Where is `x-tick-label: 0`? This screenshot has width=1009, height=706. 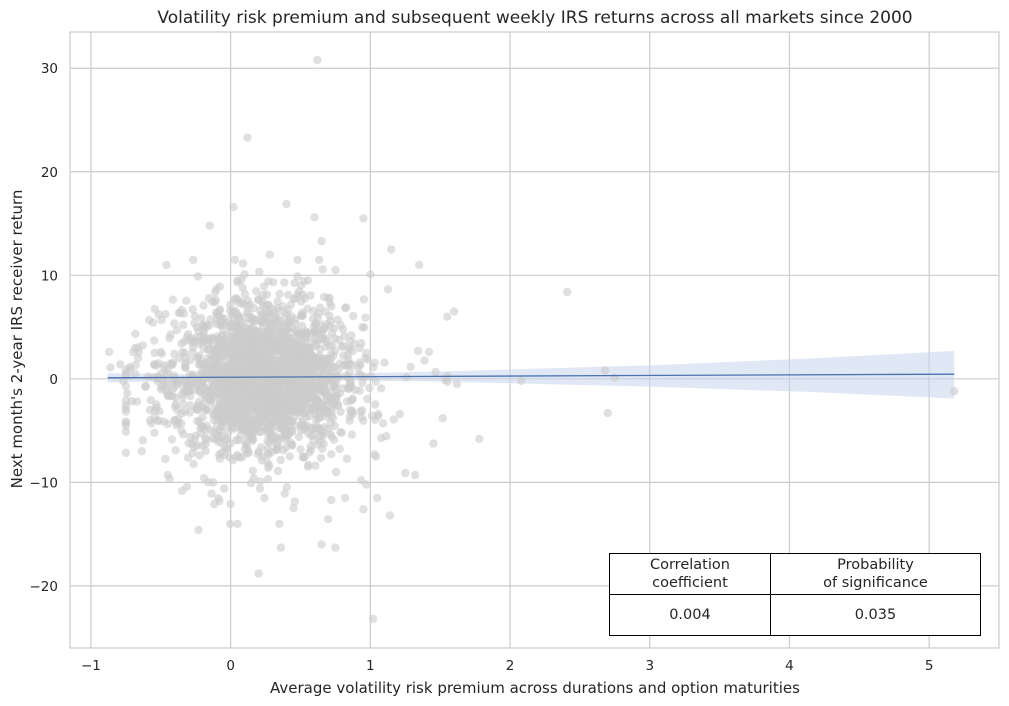
x-tick-label: 0 is located at coordinates (230, 666).